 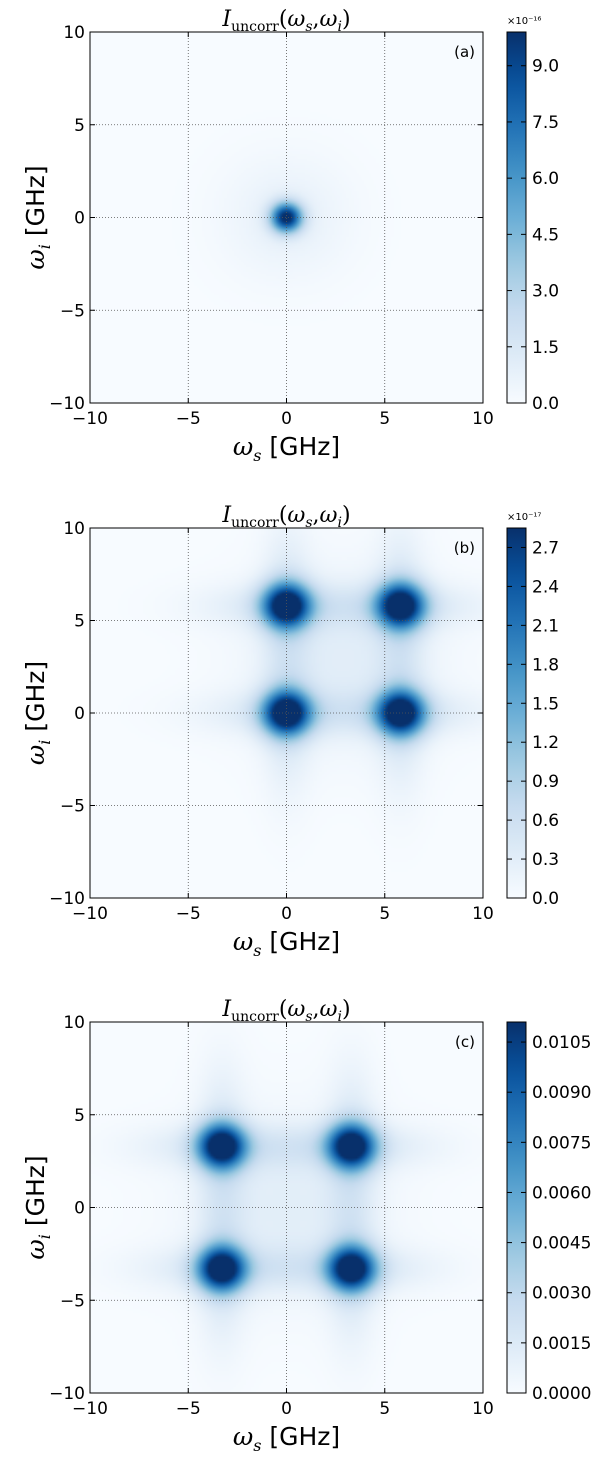 What do you see at coordinates (545, 67) in the screenshot?
I see `colorbar-tick-label: 9.0` at bounding box center [545, 67].